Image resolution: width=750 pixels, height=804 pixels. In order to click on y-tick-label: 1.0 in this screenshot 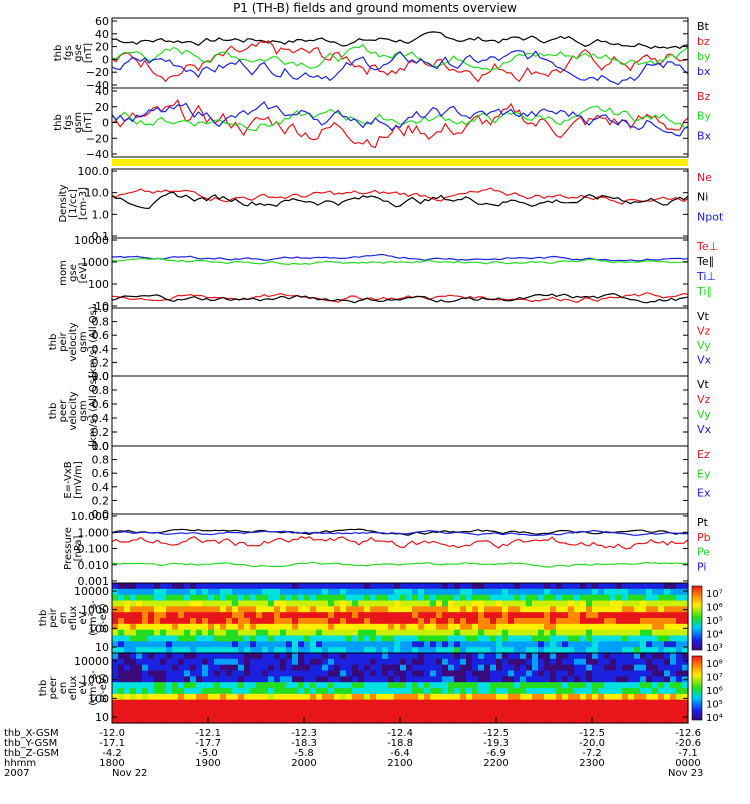, I will do `click(101, 308)`.